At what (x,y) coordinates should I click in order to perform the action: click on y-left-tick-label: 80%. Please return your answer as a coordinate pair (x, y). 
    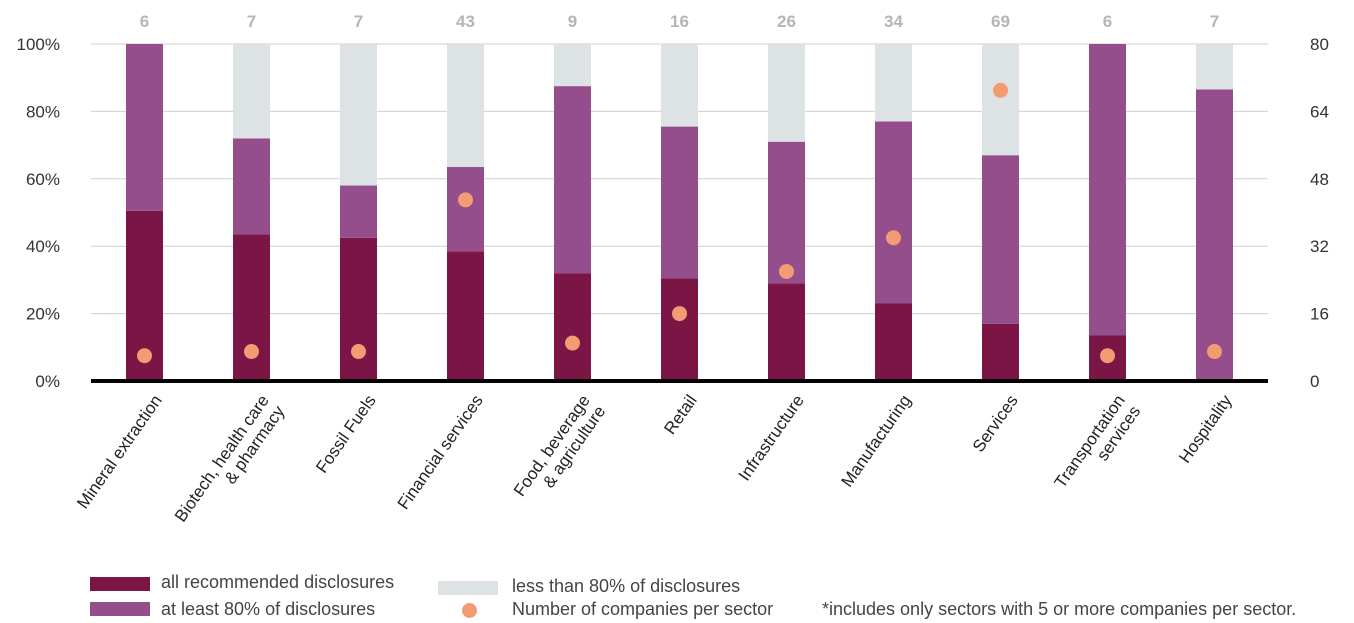
    Looking at the image, I should click on (43, 111).